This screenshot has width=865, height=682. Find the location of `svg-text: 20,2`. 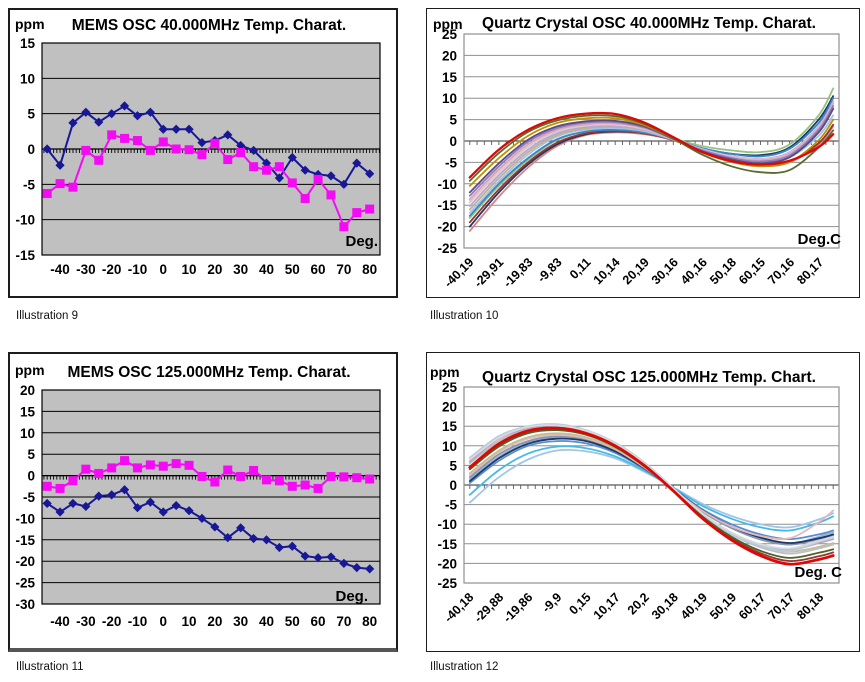

svg-text: 20,2 is located at coordinates (638, 603).